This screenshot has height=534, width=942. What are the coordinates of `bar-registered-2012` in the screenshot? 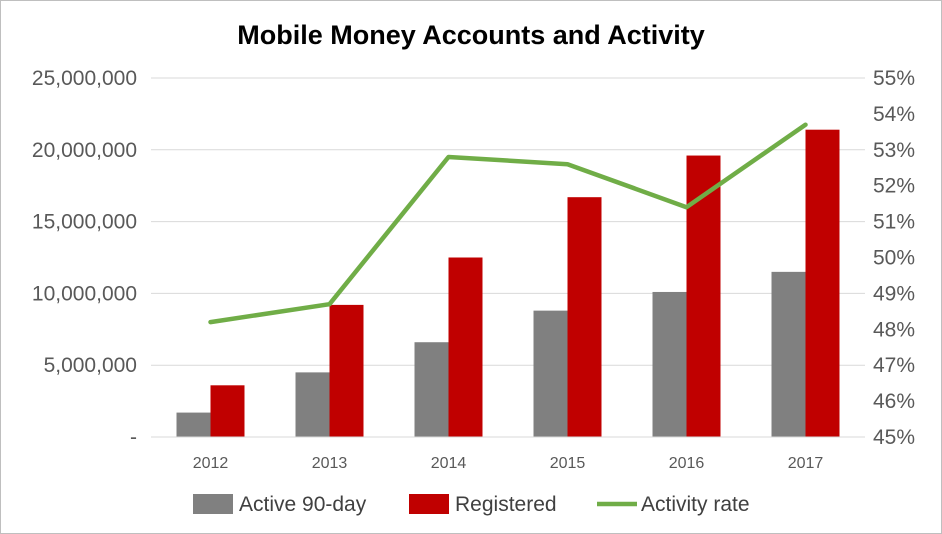 It's located at (227, 411).